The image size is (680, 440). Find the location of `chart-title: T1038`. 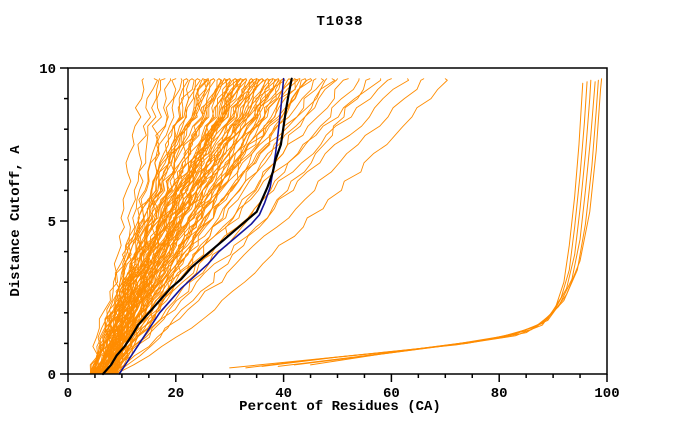

chart-title: T1038 is located at coordinates (340, 22).